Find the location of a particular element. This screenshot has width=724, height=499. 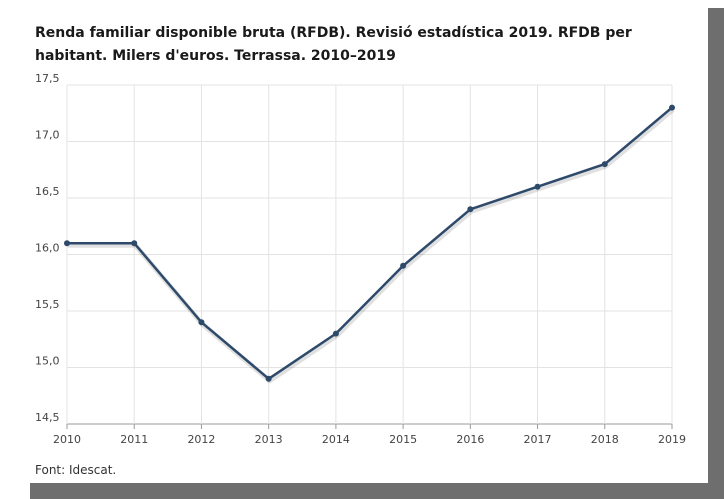

data-point-2019 is located at coordinates (672, 107).